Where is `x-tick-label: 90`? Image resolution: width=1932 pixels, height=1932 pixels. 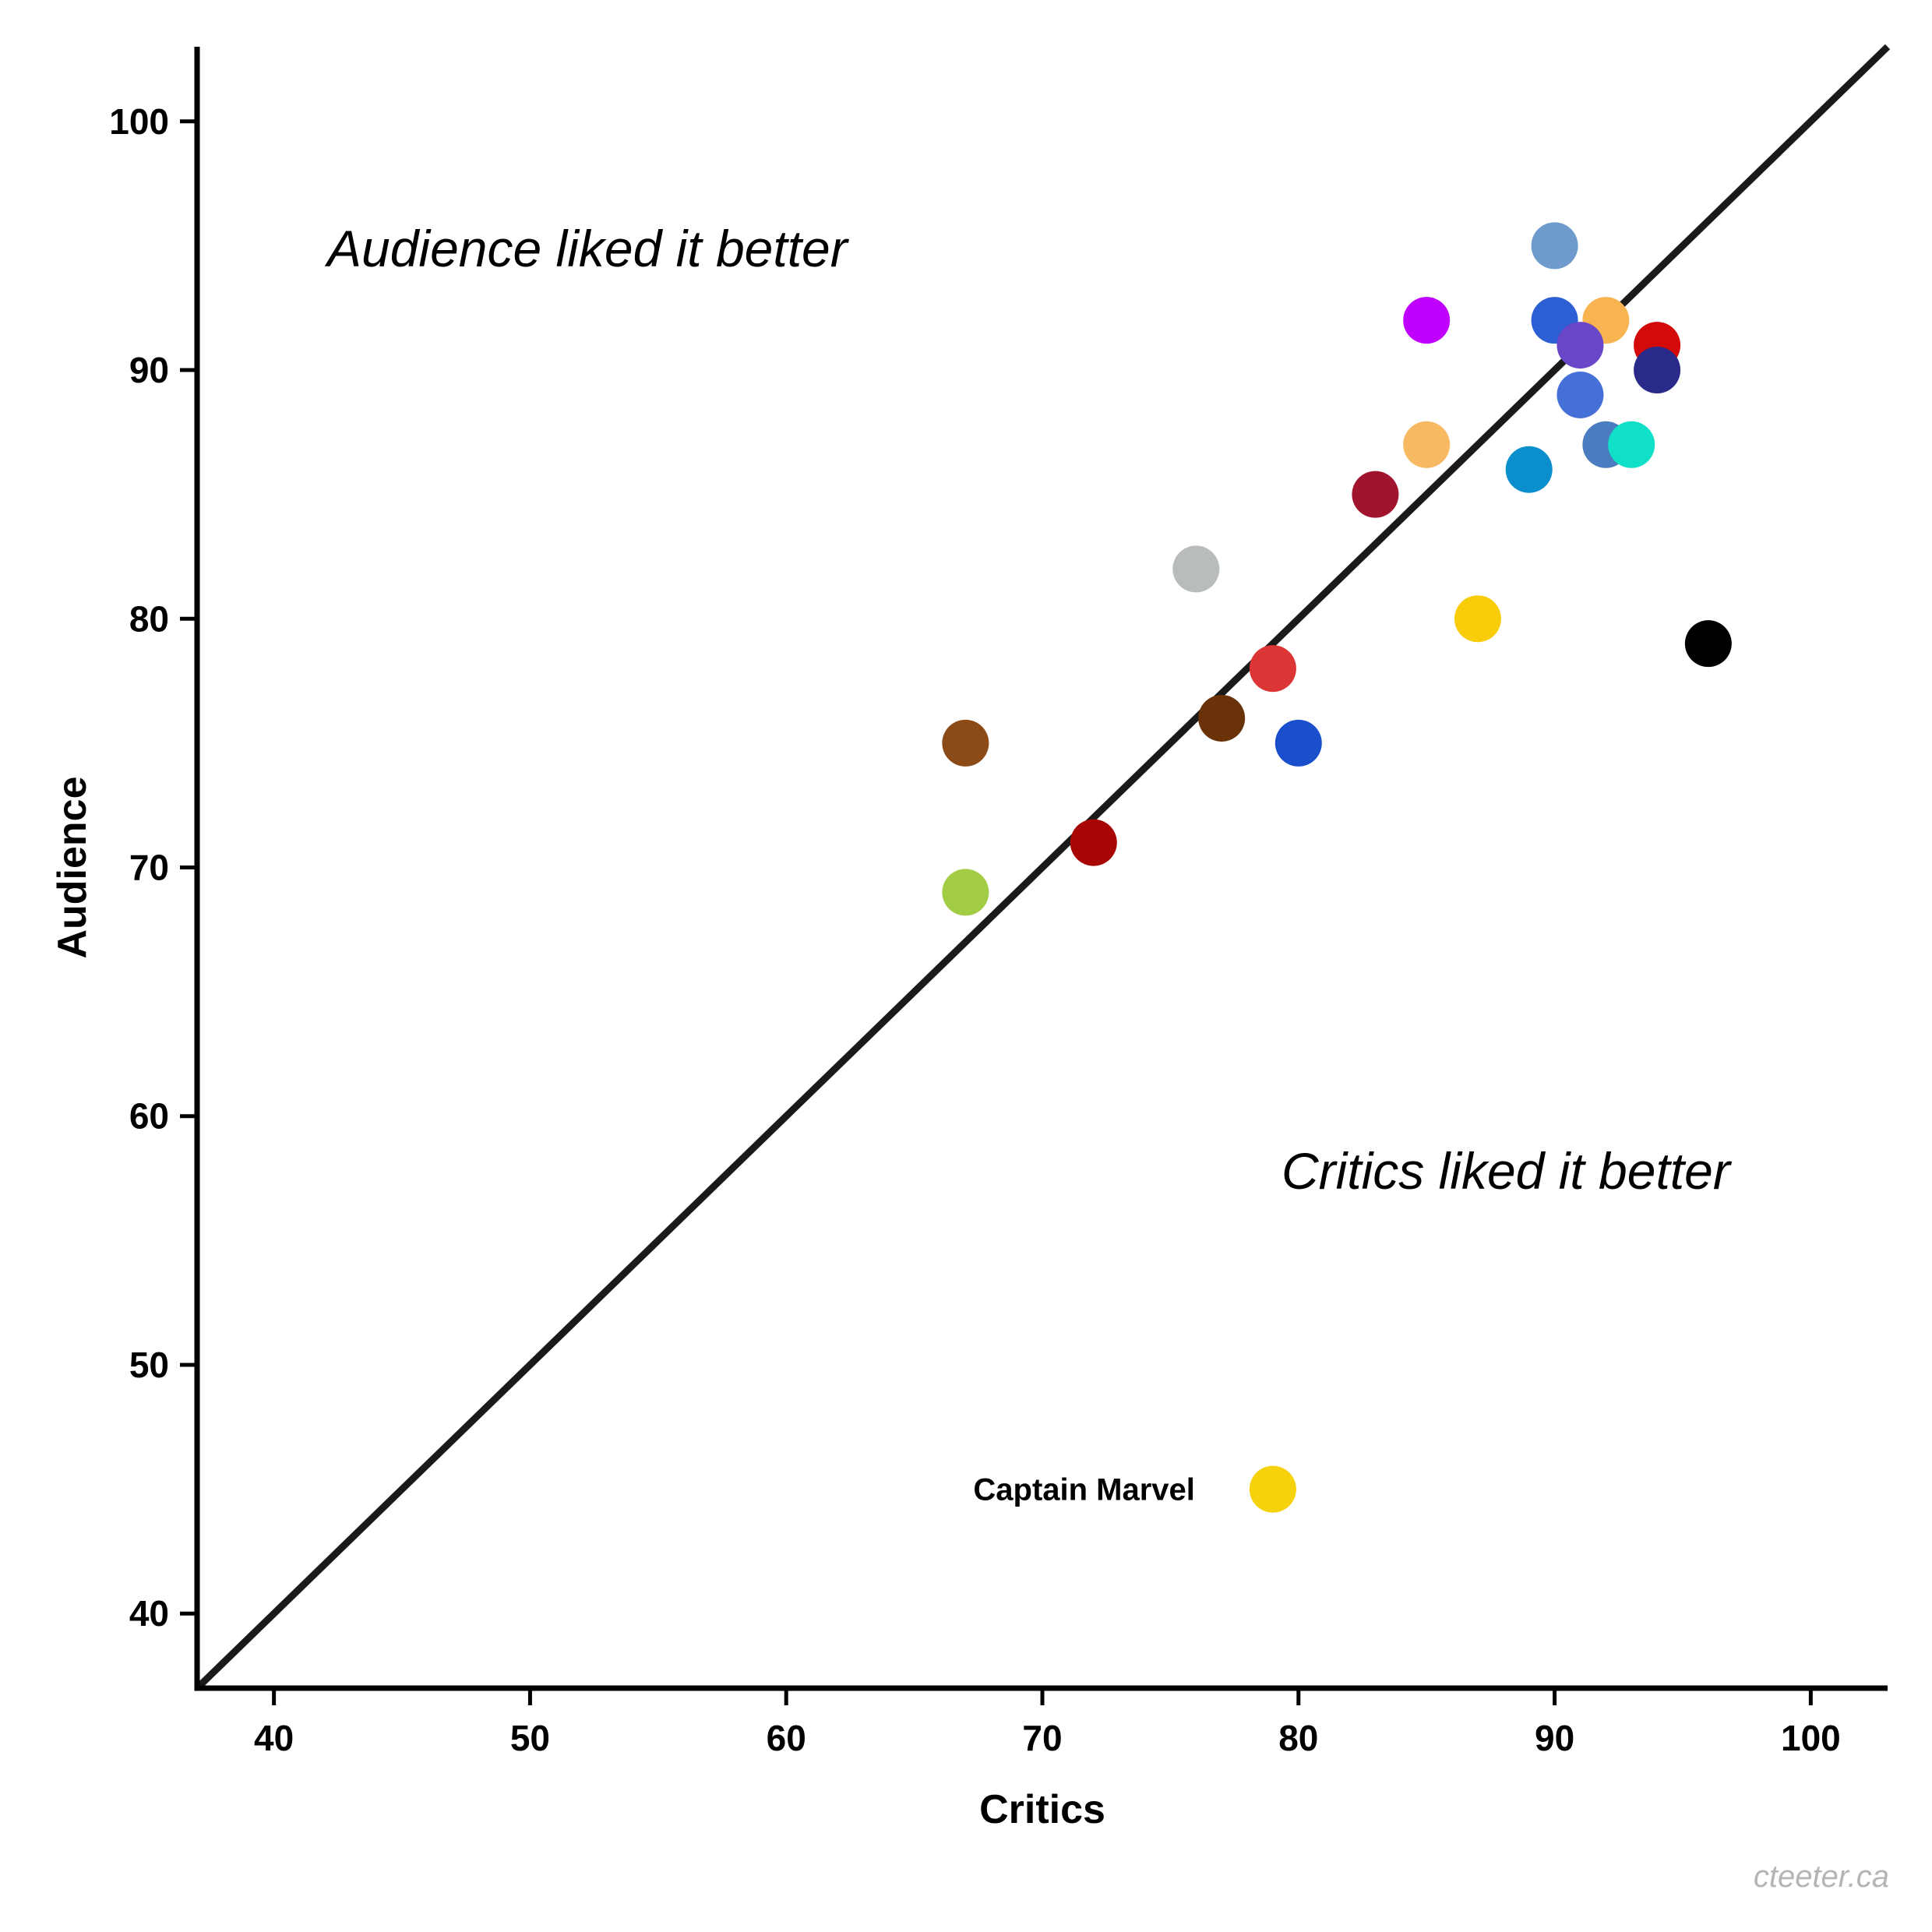
x-tick-label: 90 is located at coordinates (1554, 1738).